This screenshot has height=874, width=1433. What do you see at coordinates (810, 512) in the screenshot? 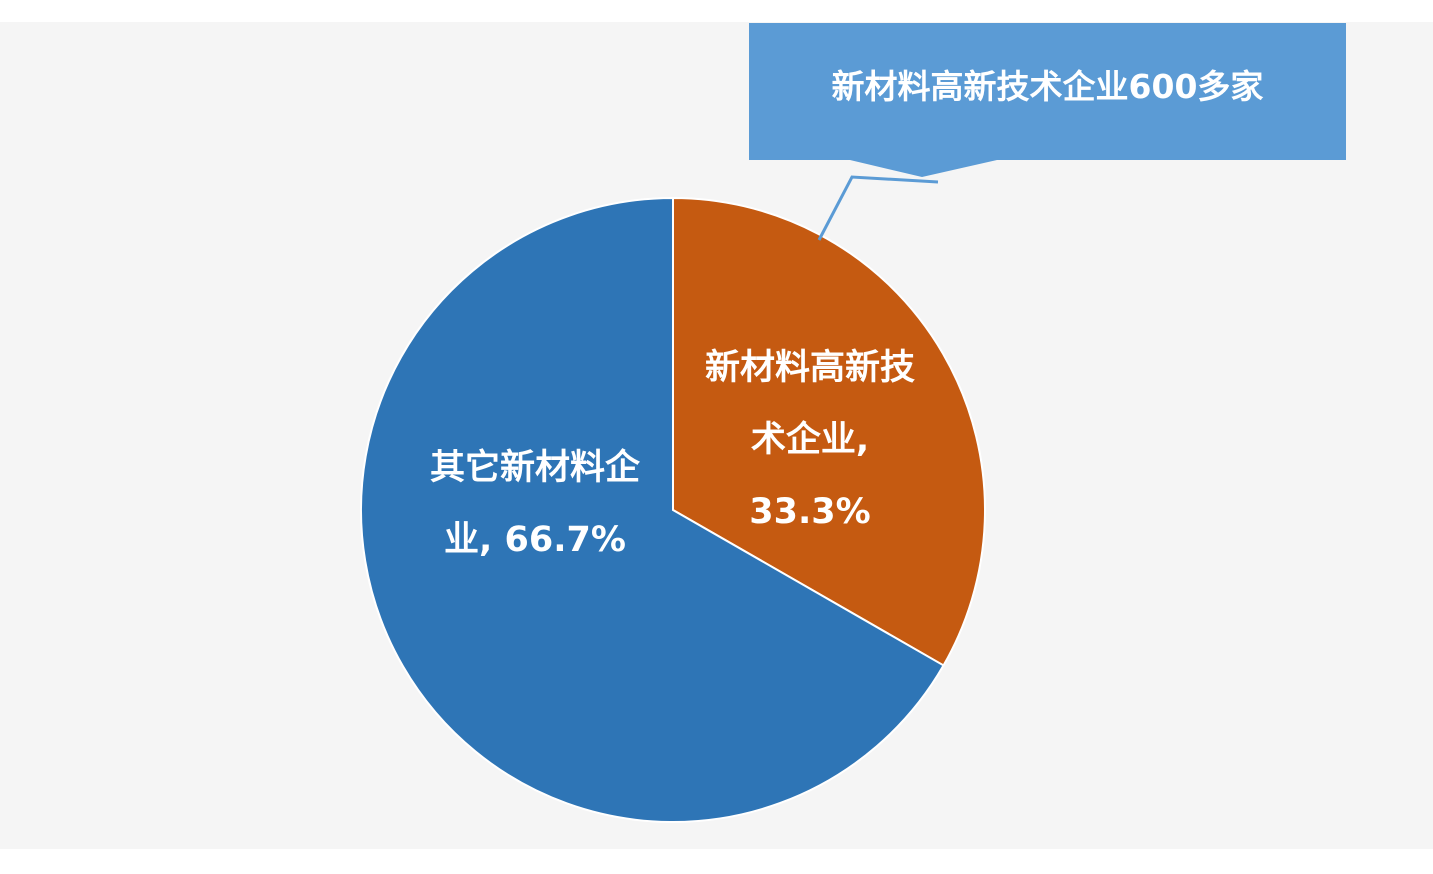
I see `slice-label-line: 33.3%` at bounding box center [810, 512].